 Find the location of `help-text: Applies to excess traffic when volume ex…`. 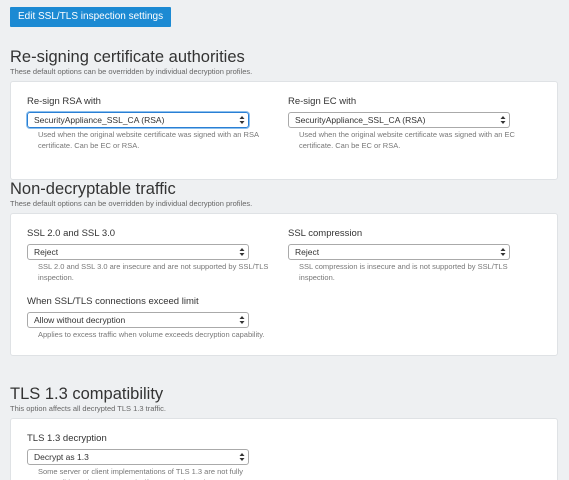

help-text: Applies to excess traffic when volume ex… is located at coordinates (151, 334).